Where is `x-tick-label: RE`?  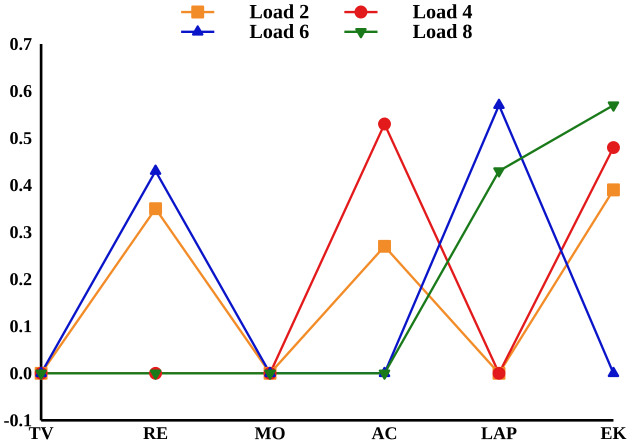 x-tick-label: RE is located at coordinates (155, 433).